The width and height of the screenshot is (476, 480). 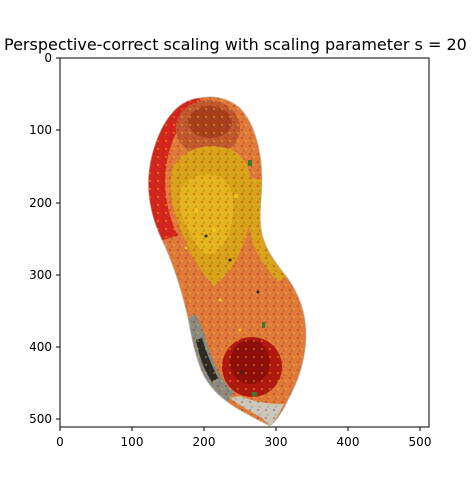 What do you see at coordinates (40, 419) in the screenshot?
I see `y-tick-label: 500` at bounding box center [40, 419].